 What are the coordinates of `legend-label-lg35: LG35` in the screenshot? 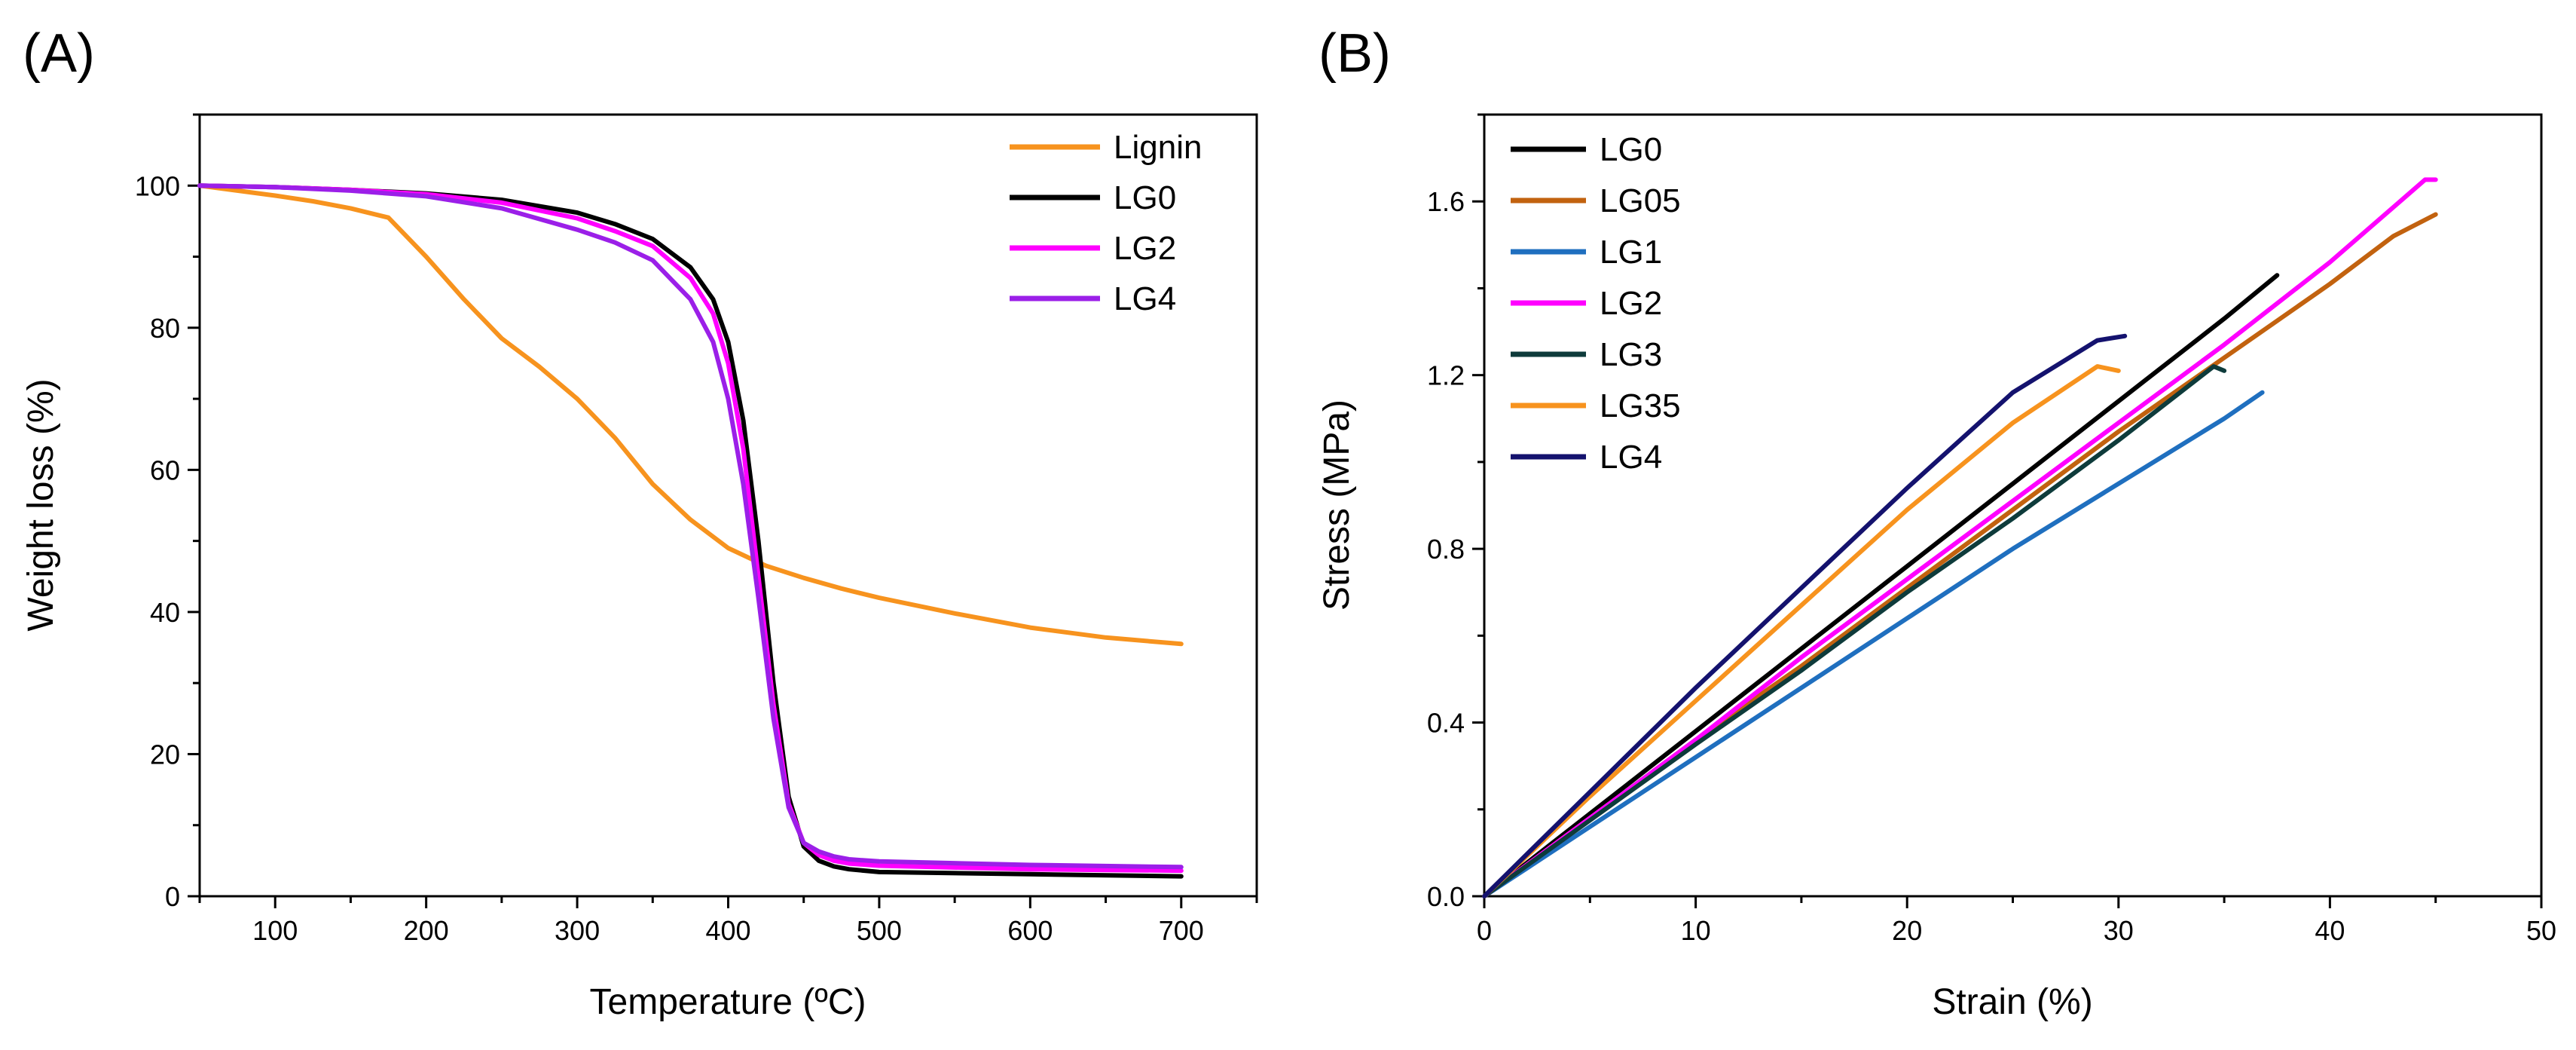 It's located at (1640, 406).